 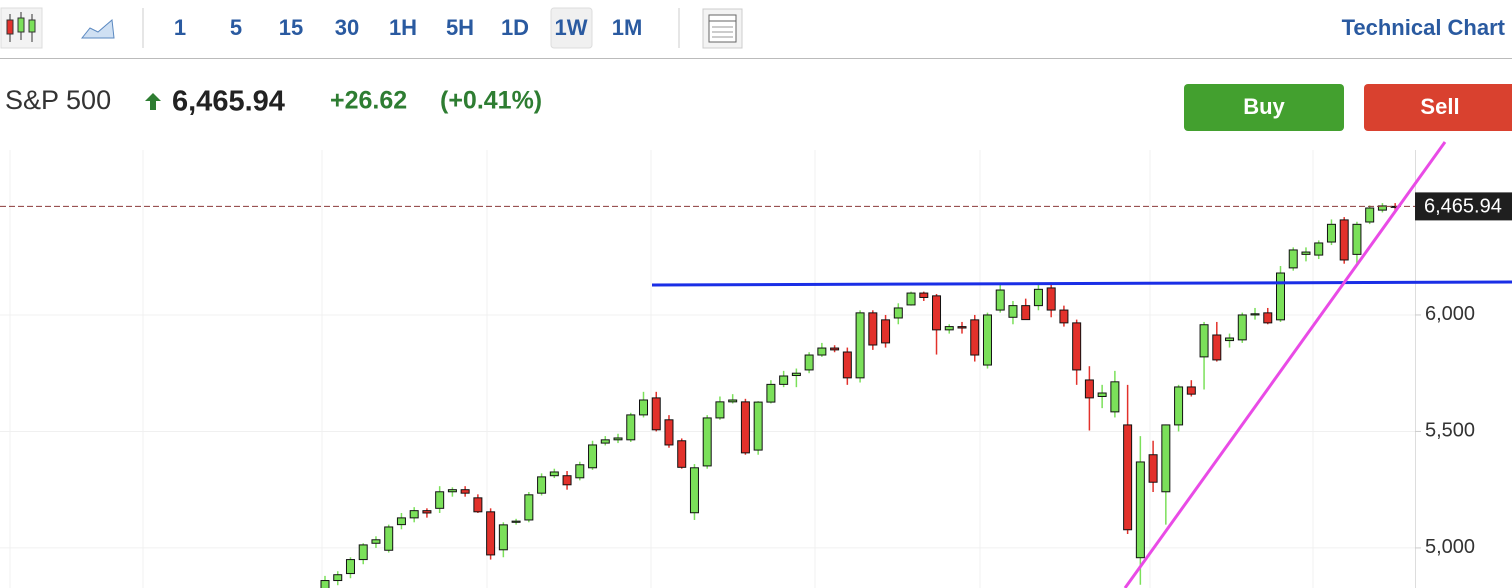 I want to click on candlestick-type-button, so click(x=21, y=28).